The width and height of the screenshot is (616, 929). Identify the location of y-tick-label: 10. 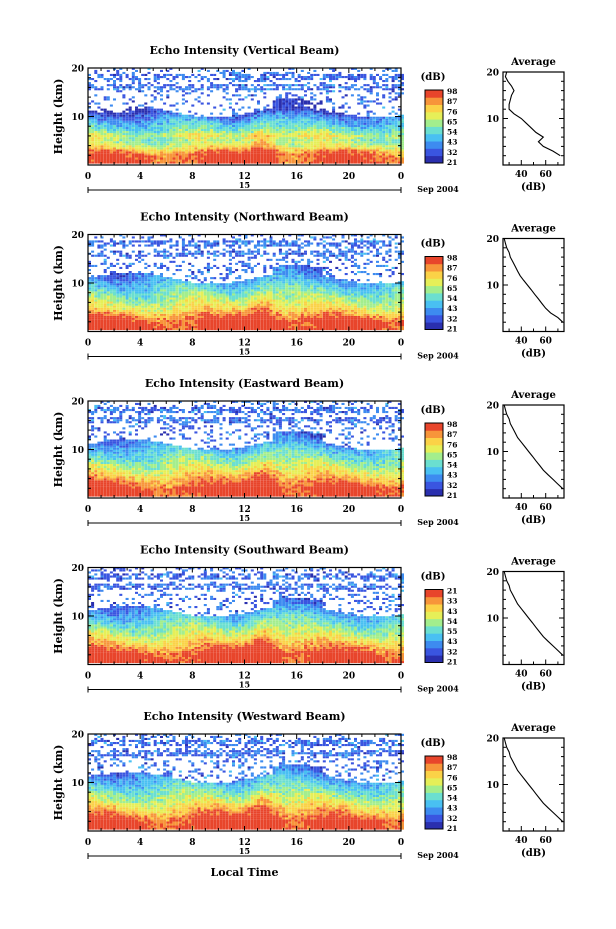
(77, 784).